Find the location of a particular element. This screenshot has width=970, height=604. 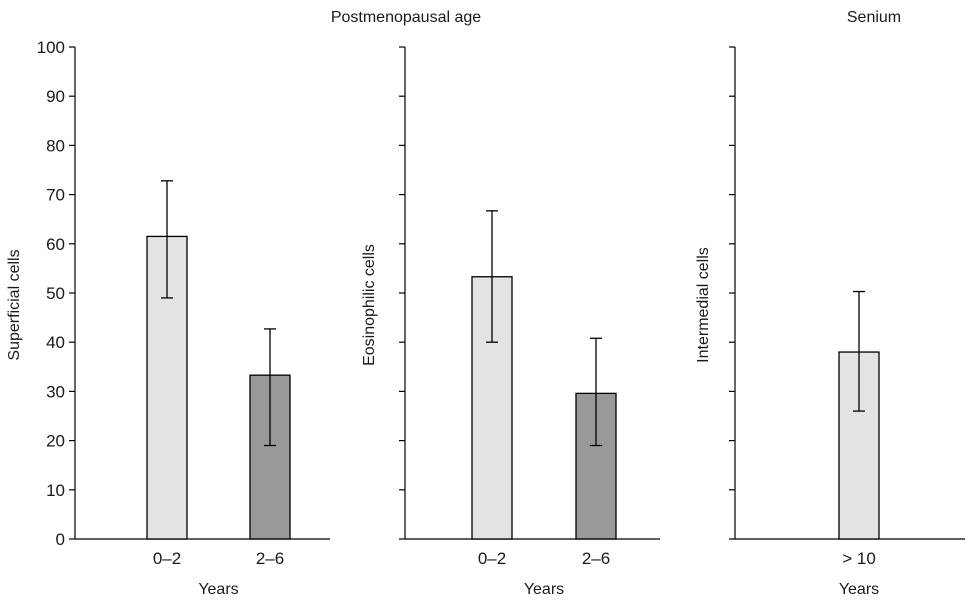

y-axis-label: Intermedial cells is located at coordinates (703, 305).